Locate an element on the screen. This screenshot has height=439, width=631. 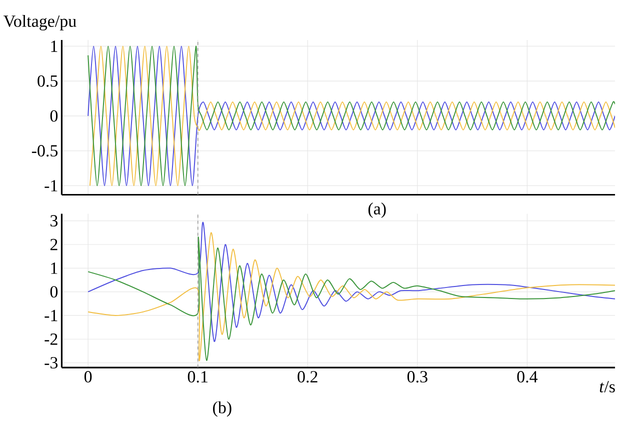
x-axis-title: t/s is located at coordinates (607, 386).